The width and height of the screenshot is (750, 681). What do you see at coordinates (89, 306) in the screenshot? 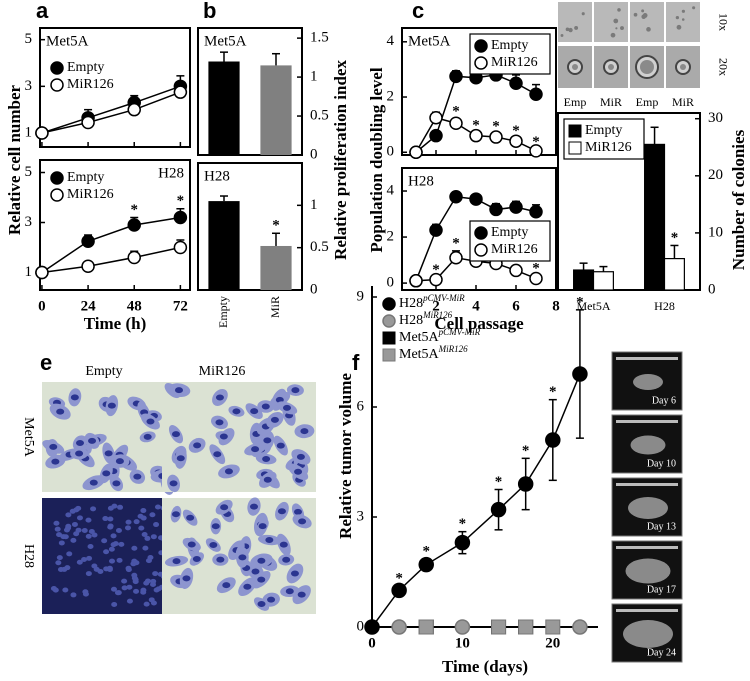
I see `x-tick-label: 24` at bounding box center [89, 306].